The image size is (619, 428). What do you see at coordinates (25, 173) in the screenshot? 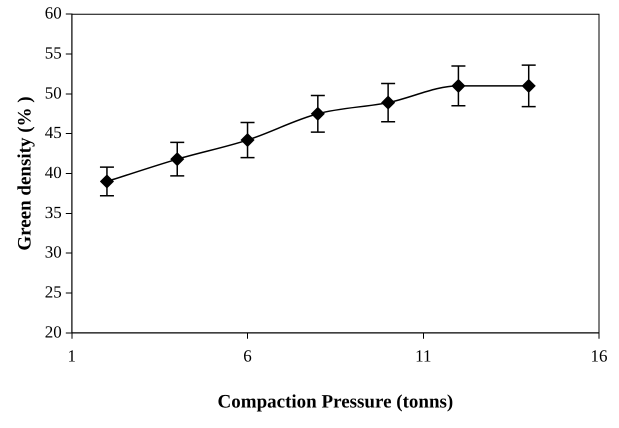
I see `y-axis-title: Green density (% )` at bounding box center [25, 173].